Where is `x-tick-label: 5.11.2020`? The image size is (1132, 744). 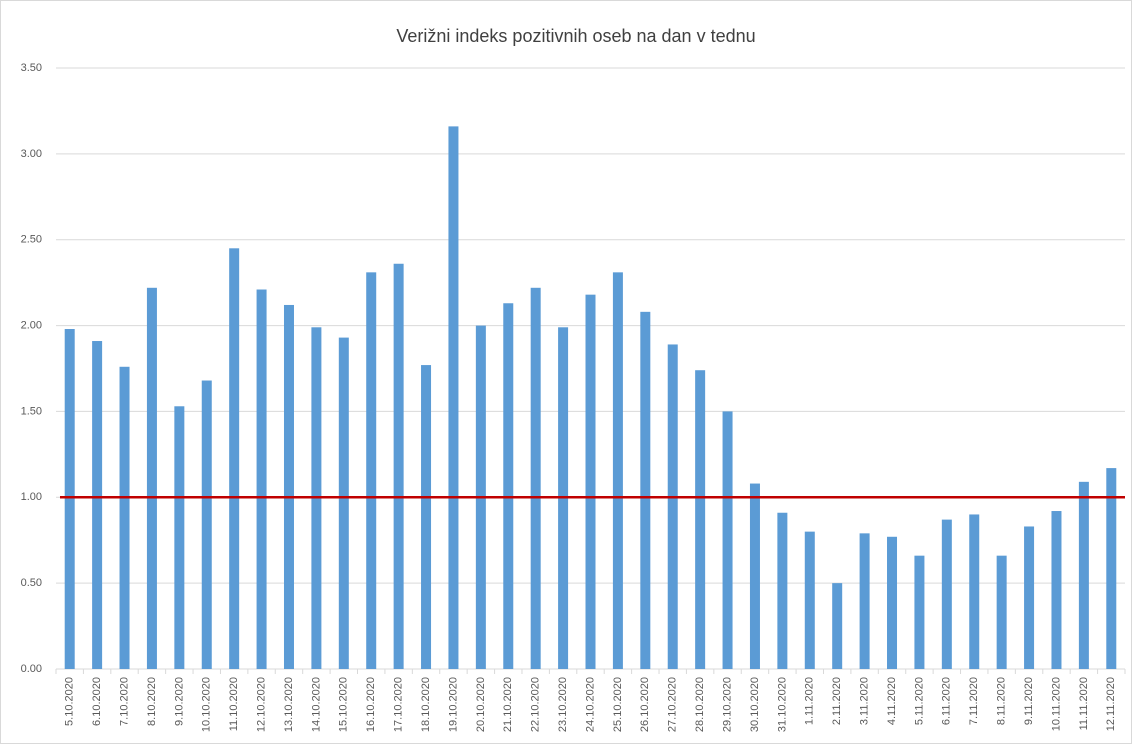 x-tick-label: 5.11.2020 is located at coordinates (919, 701).